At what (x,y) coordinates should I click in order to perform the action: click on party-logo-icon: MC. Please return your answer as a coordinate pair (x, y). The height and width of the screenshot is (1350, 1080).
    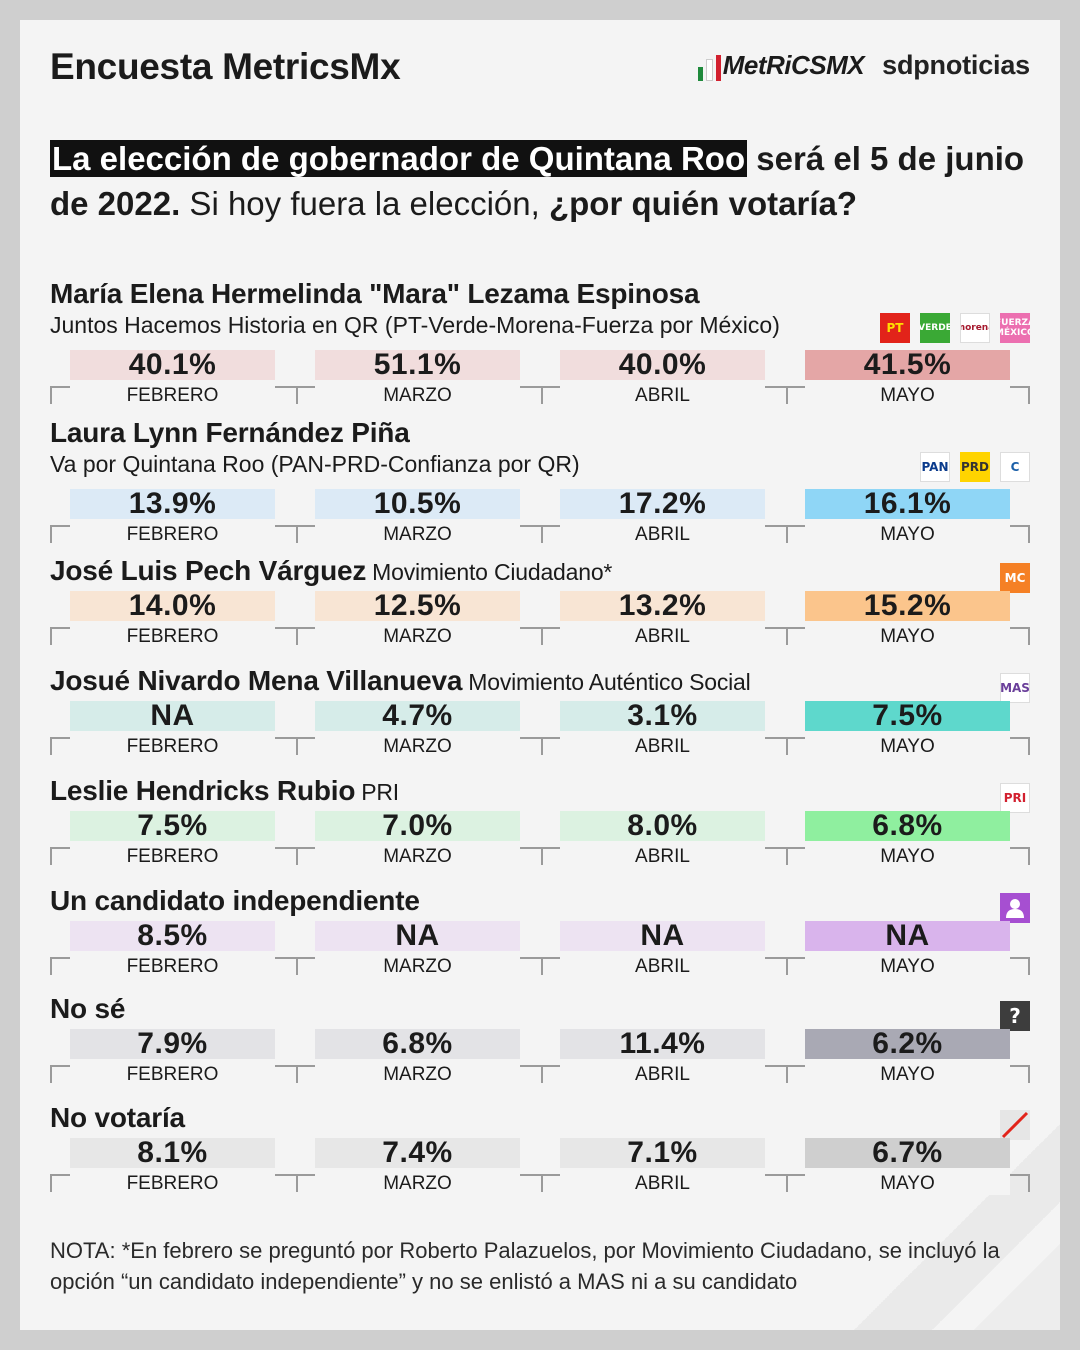
    Looking at the image, I should click on (1015, 578).